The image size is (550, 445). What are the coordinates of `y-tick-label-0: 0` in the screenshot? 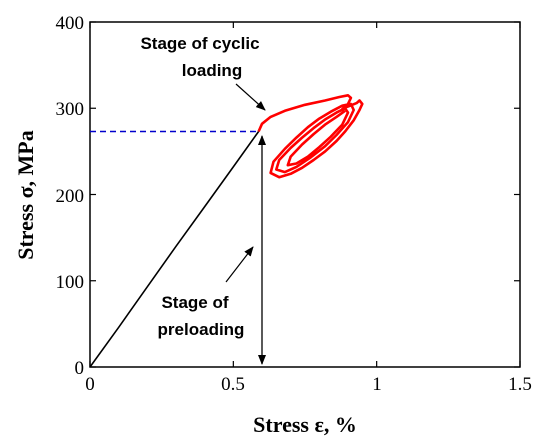 It's located at (80, 368).